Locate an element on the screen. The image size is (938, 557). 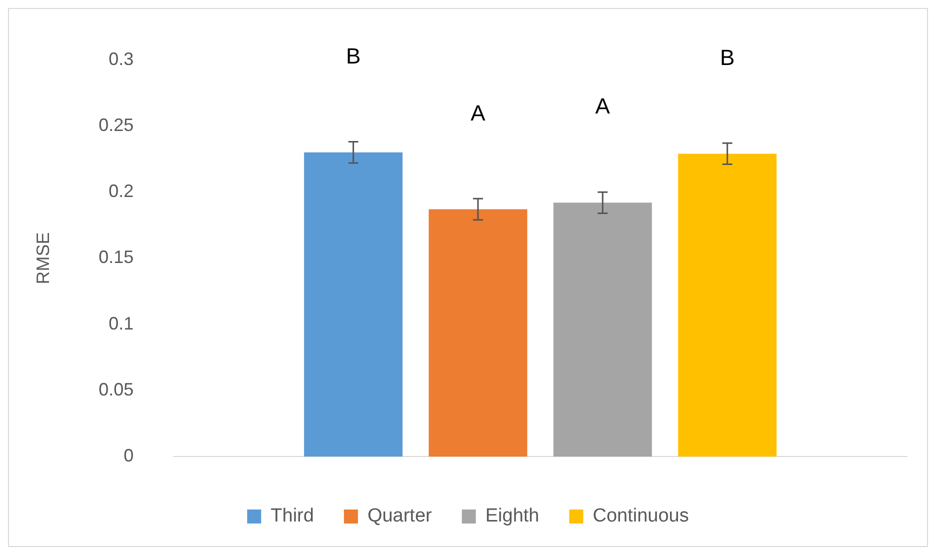
y-tick-label: 0.15 is located at coordinates (116, 257).